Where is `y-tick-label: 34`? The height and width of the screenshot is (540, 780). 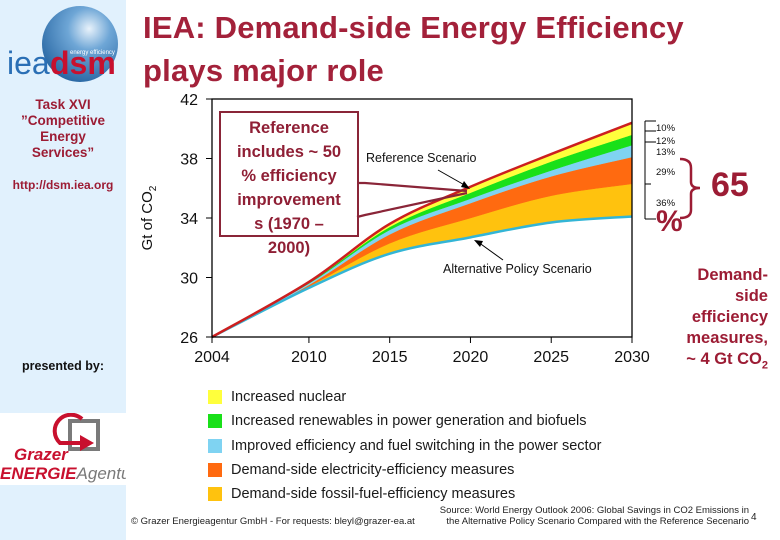
y-tick-label: 34 is located at coordinates (189, 219).